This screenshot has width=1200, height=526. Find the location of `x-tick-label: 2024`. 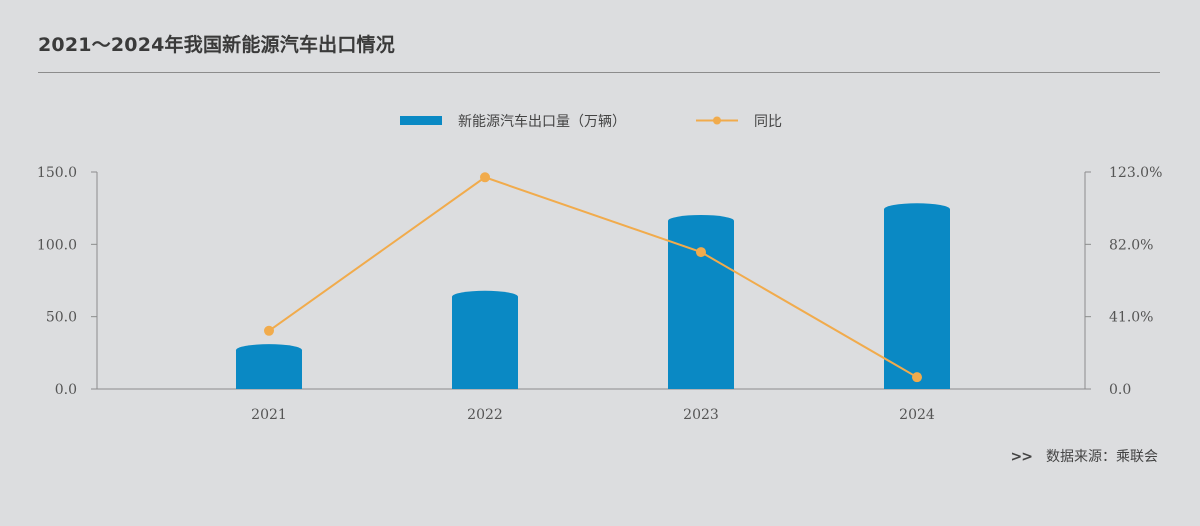

x-tick-label: 2024 is located at coordinates (917, 415).